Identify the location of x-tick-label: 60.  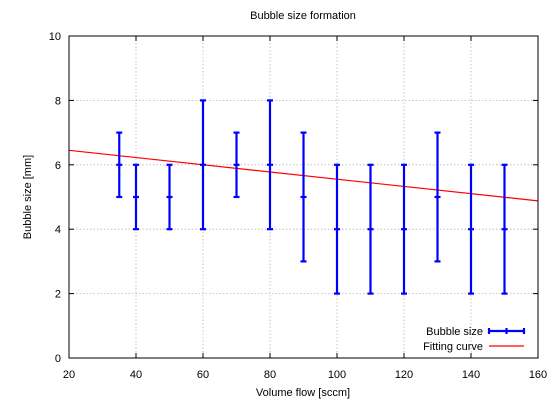
(203, 375).